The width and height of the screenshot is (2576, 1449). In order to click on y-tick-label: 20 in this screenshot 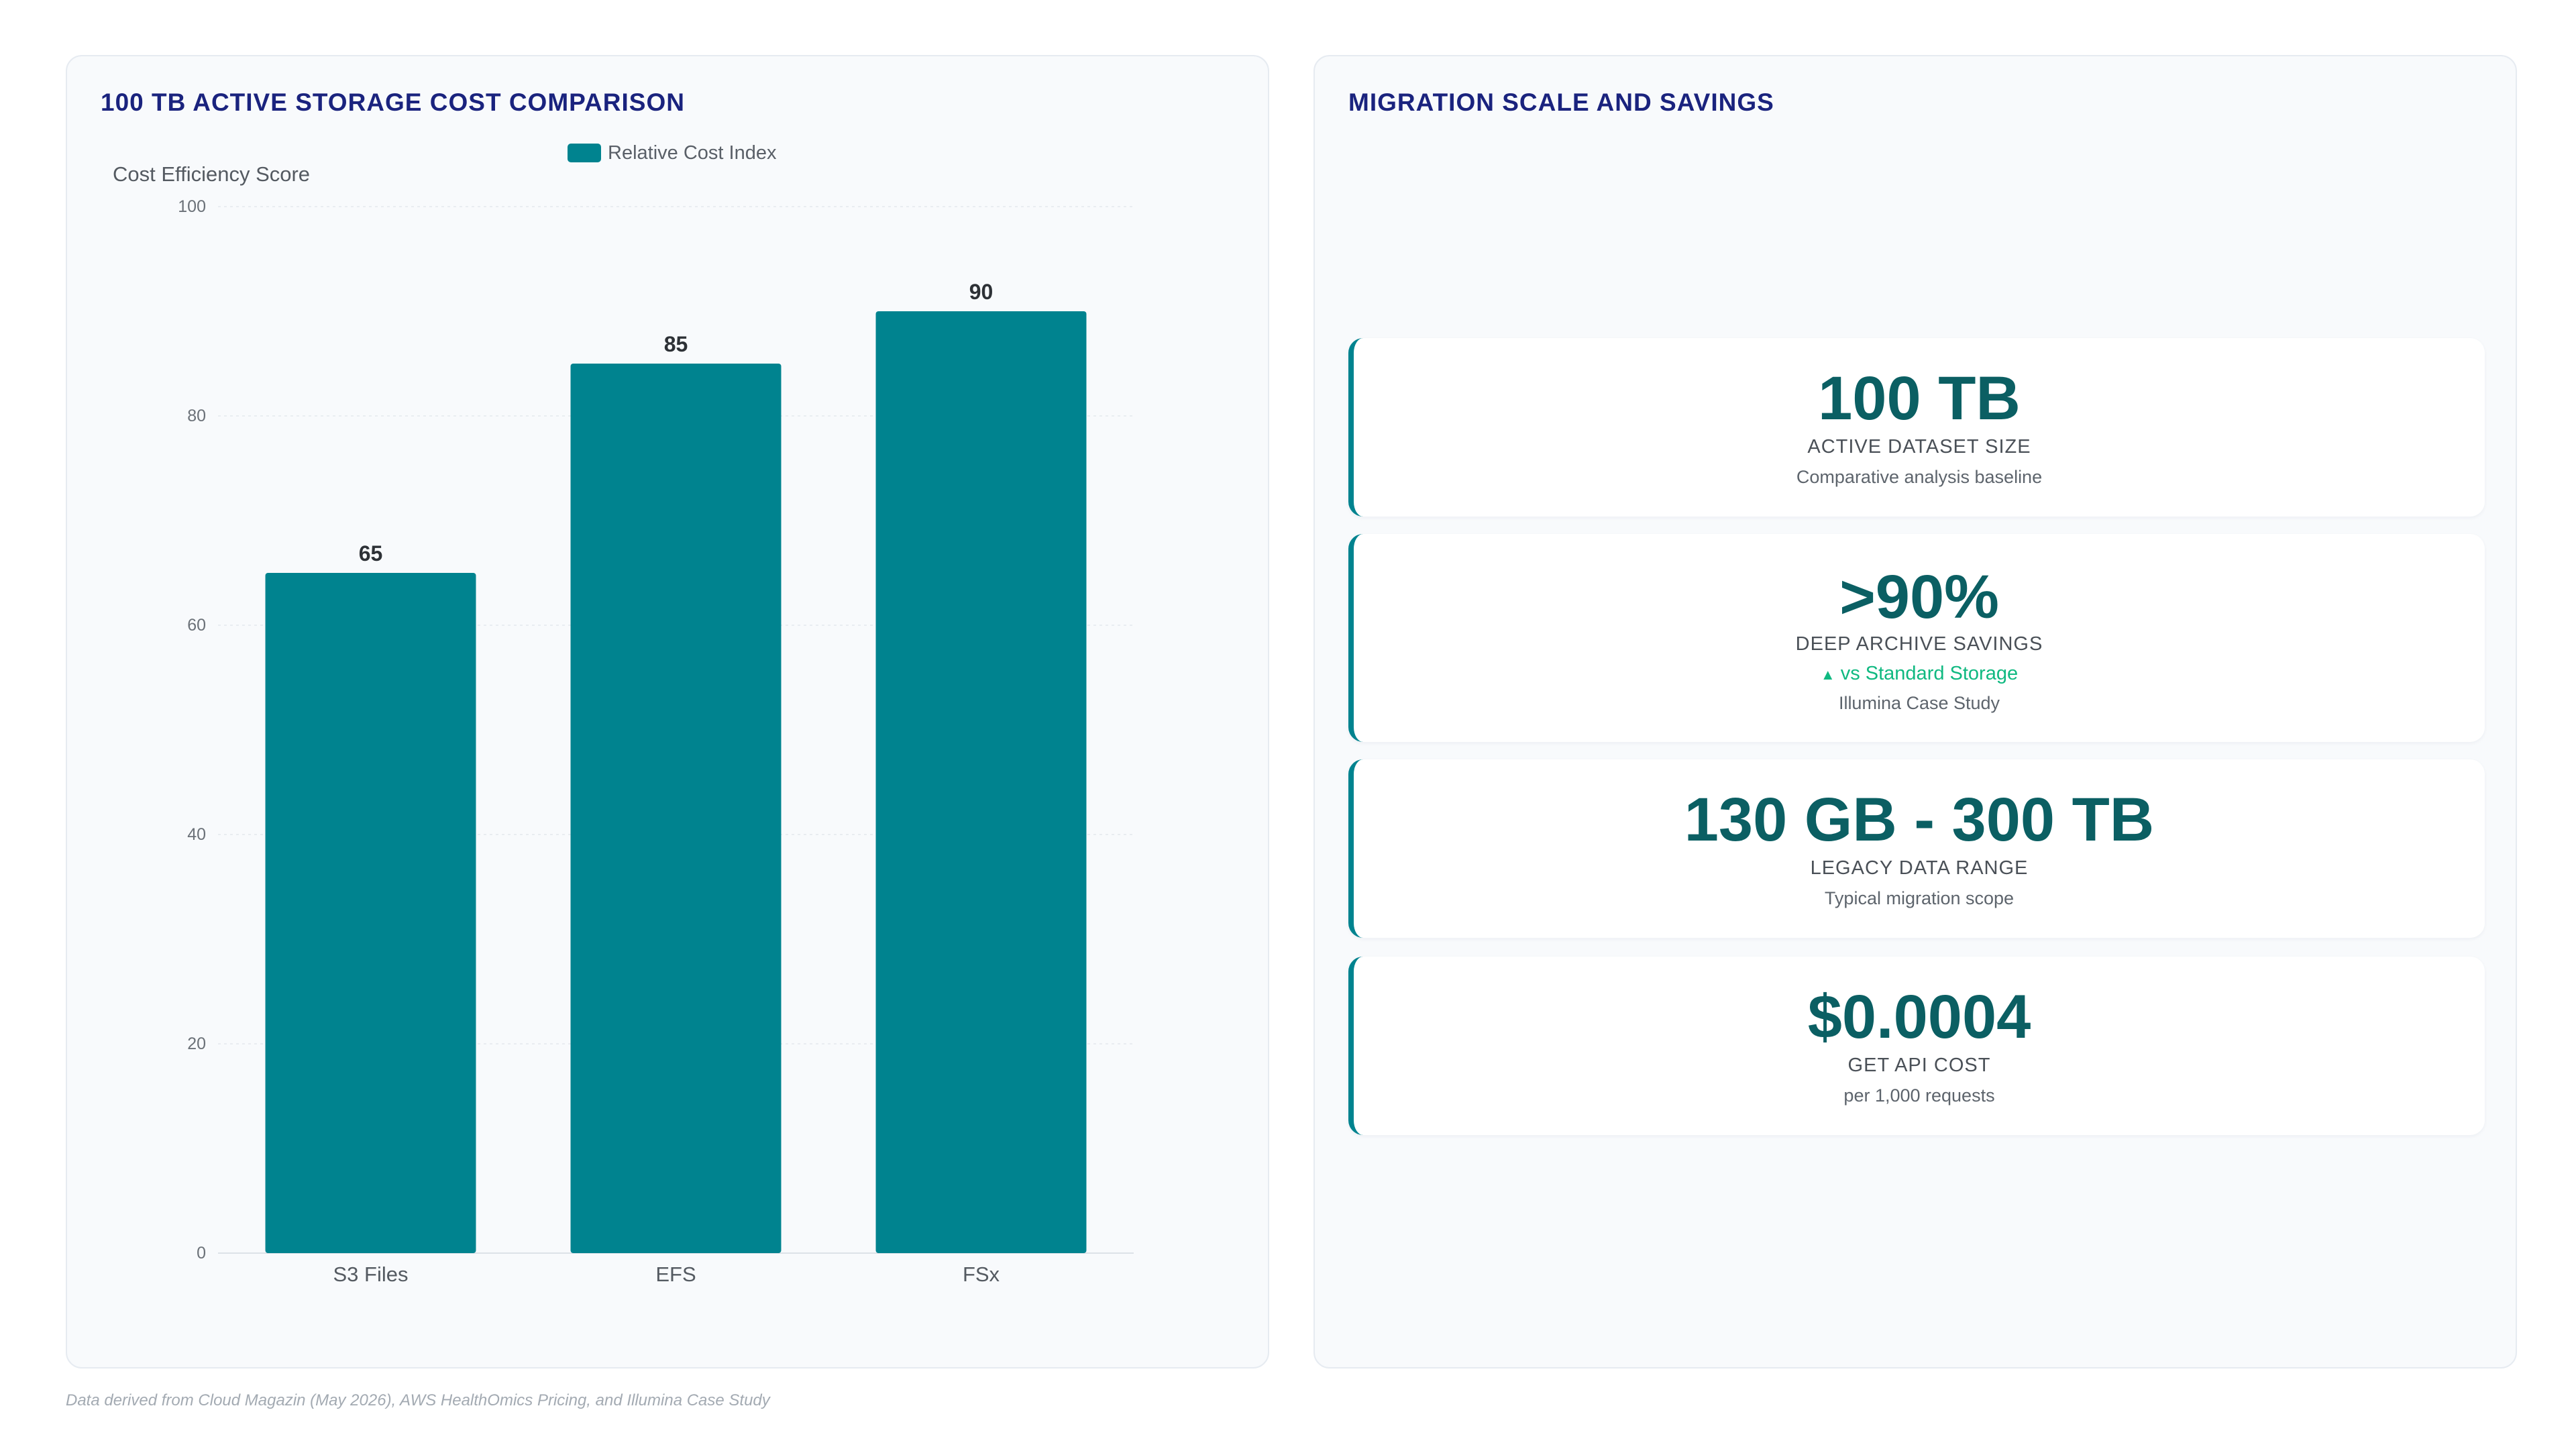, I will do `click(196, 1043)`.